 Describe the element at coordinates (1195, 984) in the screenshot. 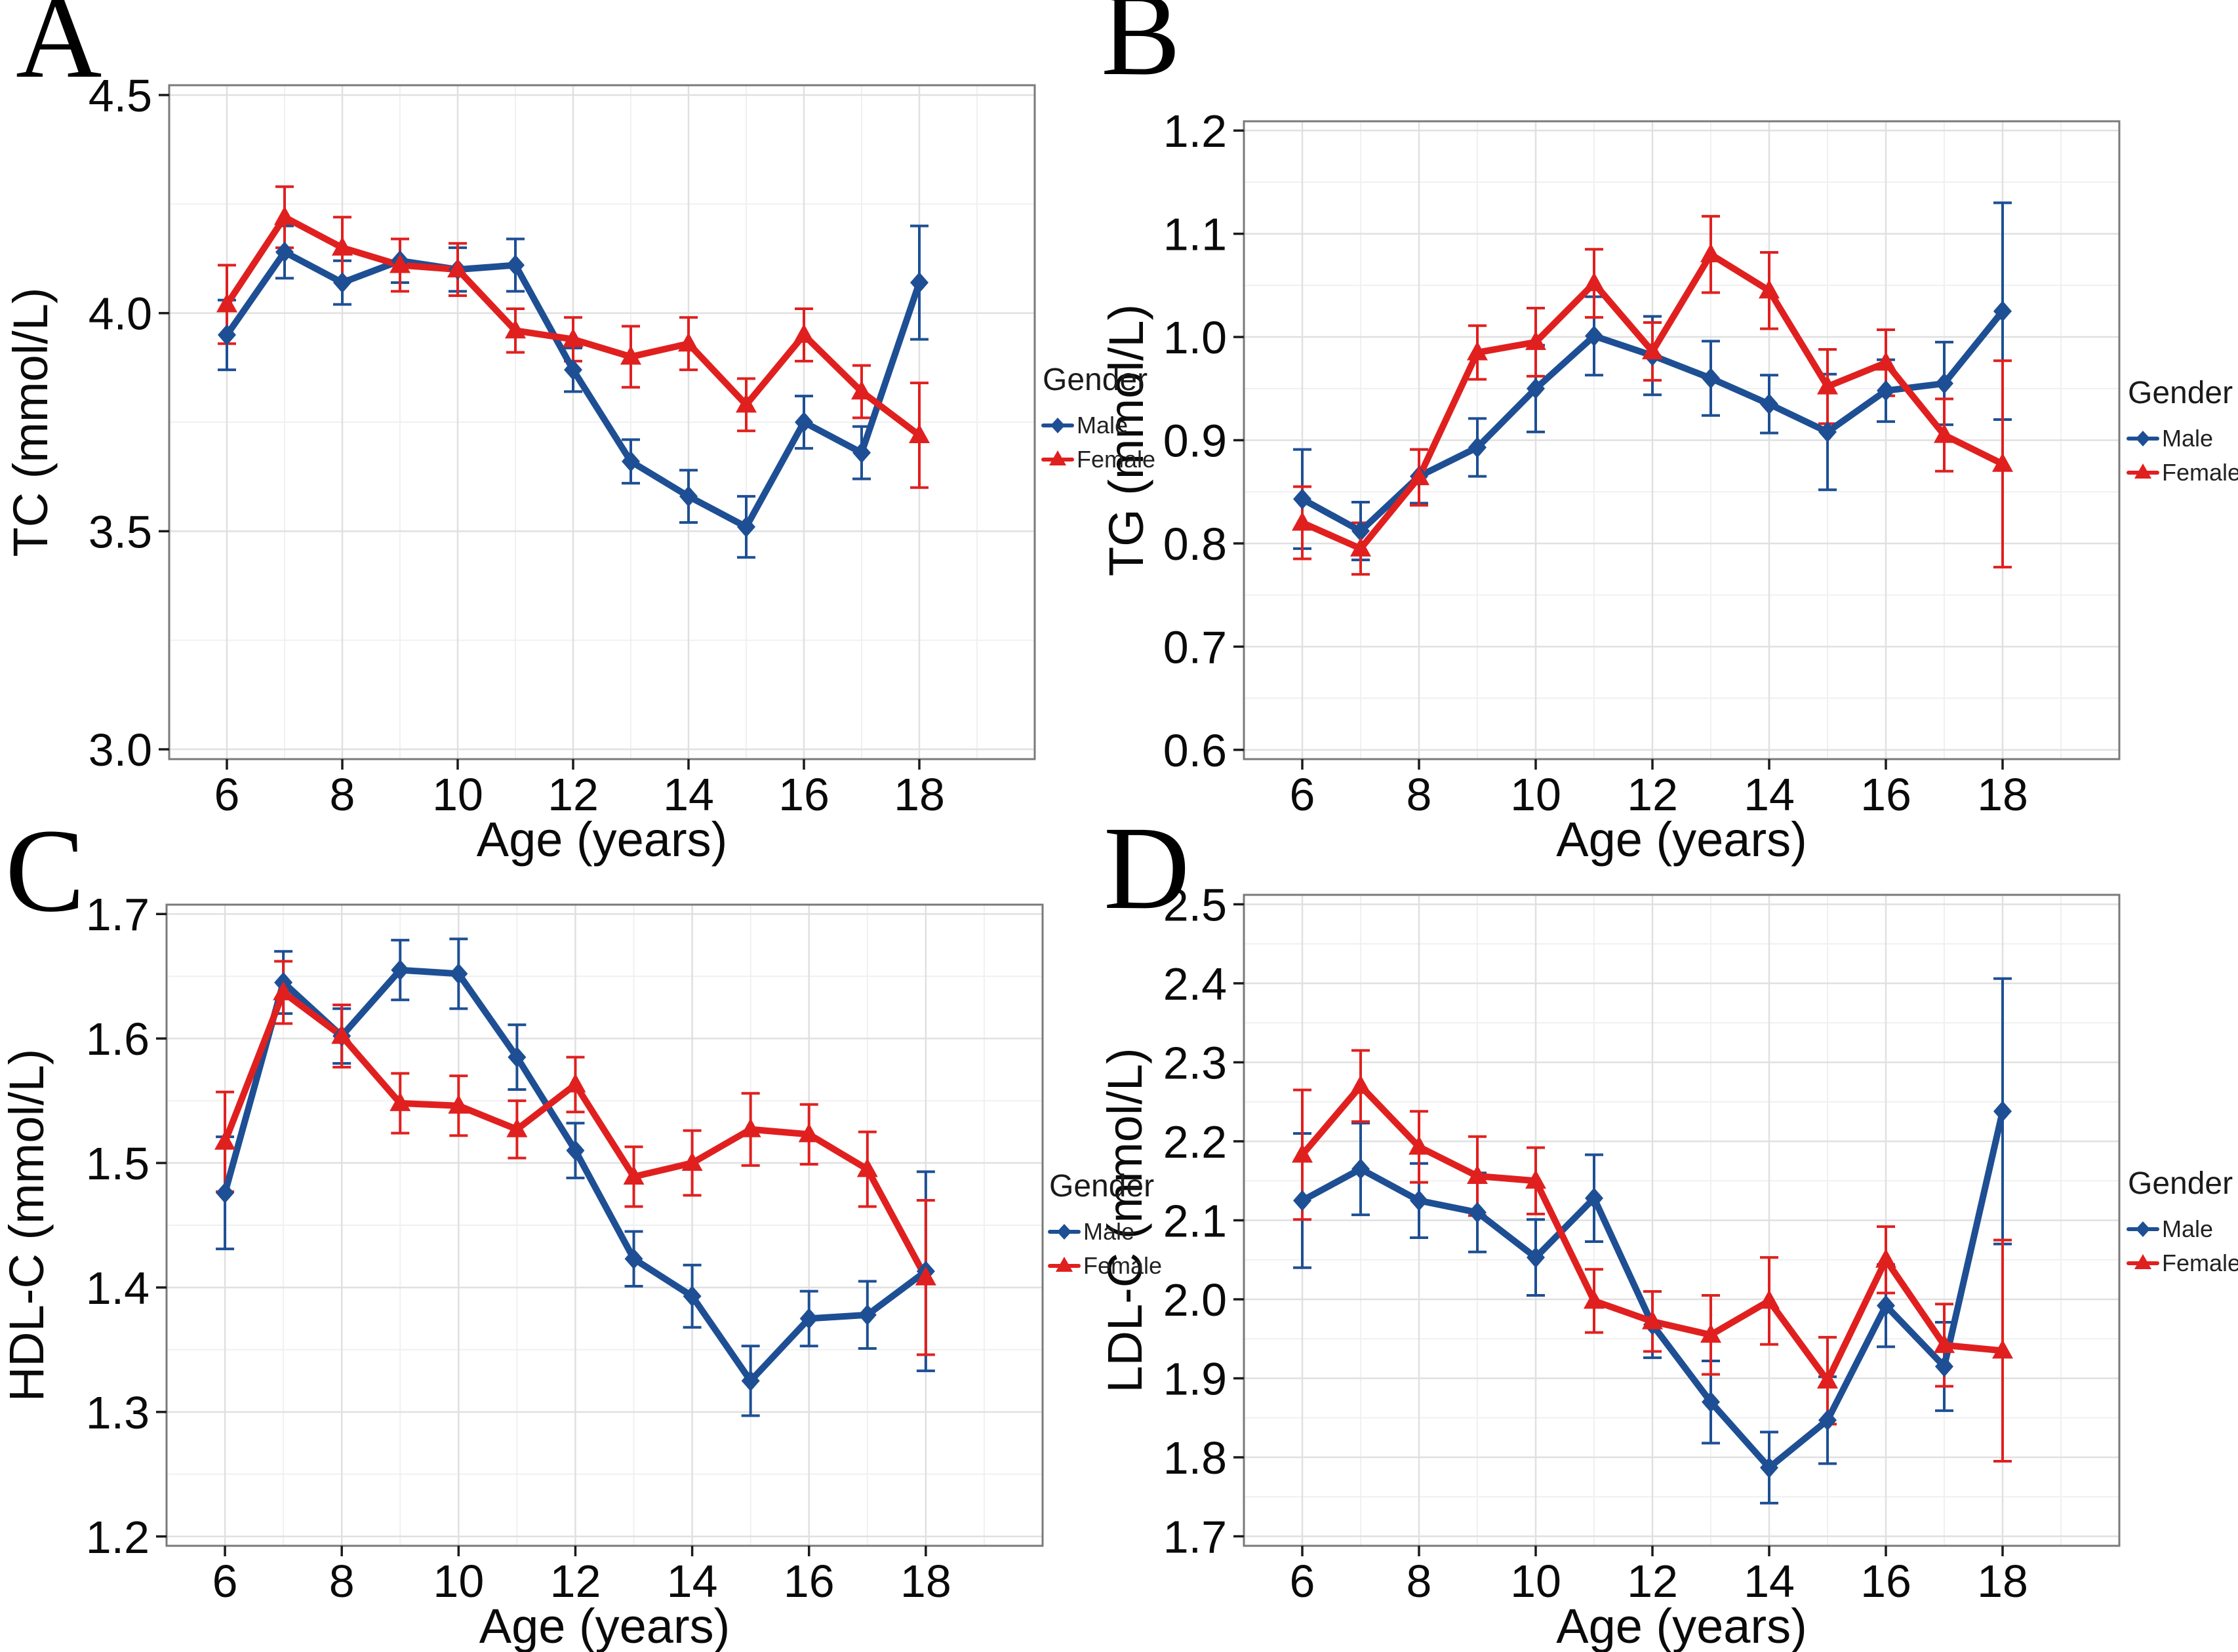

I see `y-tick-label: 2.4` at that location.